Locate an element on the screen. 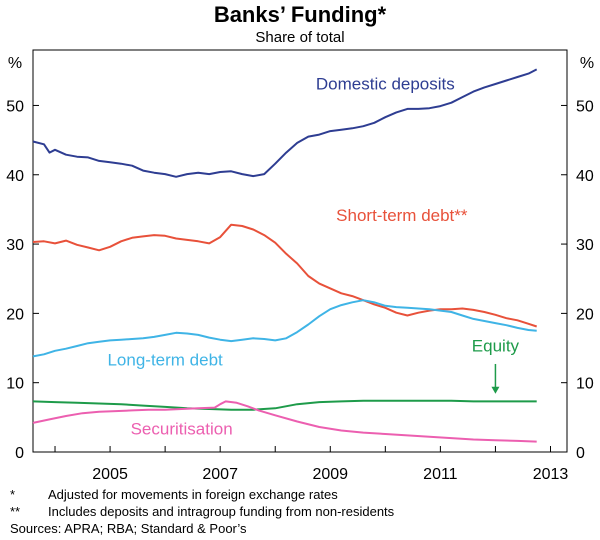  y-tick-label-left: 50 is located at coordinates (15, 106).